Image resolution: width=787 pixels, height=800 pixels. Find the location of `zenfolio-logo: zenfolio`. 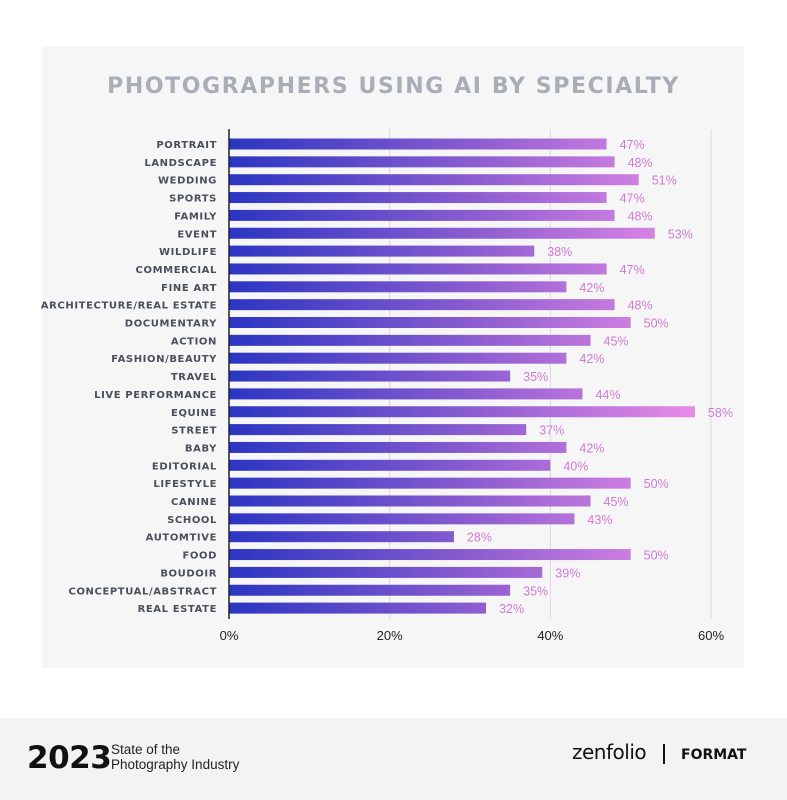

zenfolio-logo: zenfolio is located at coordinates (609, 752).